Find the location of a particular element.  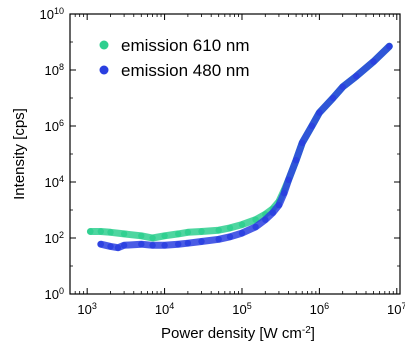

x-axis-label-sup: -2 is located at coordinates (306, 330).